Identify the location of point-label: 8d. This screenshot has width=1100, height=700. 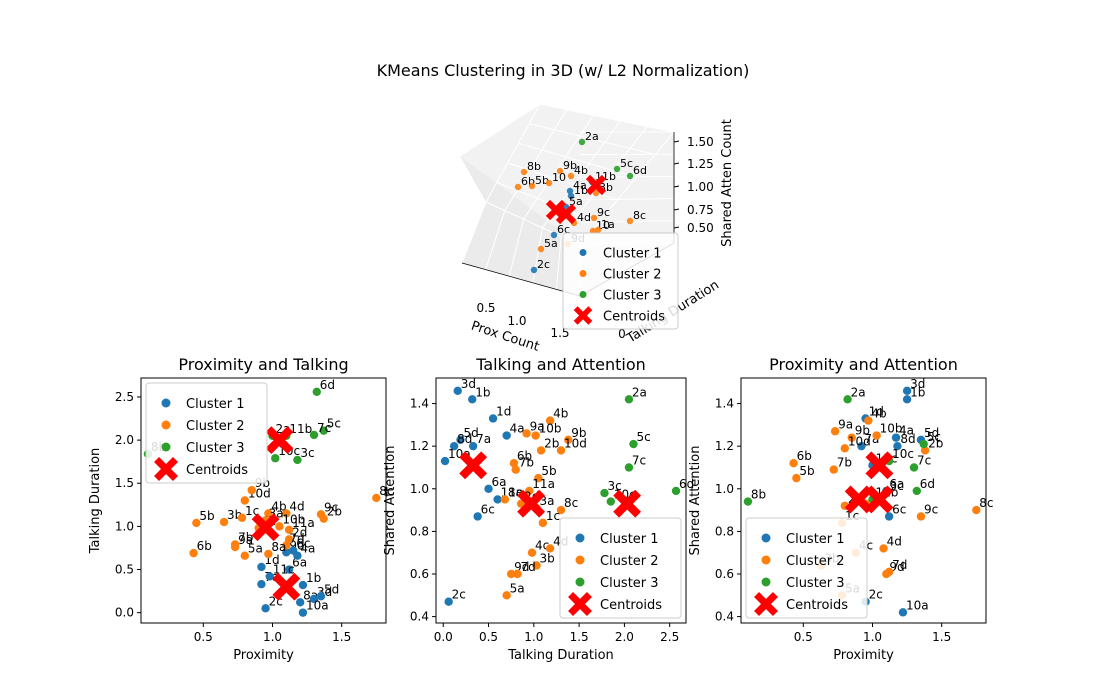
(464, 439).